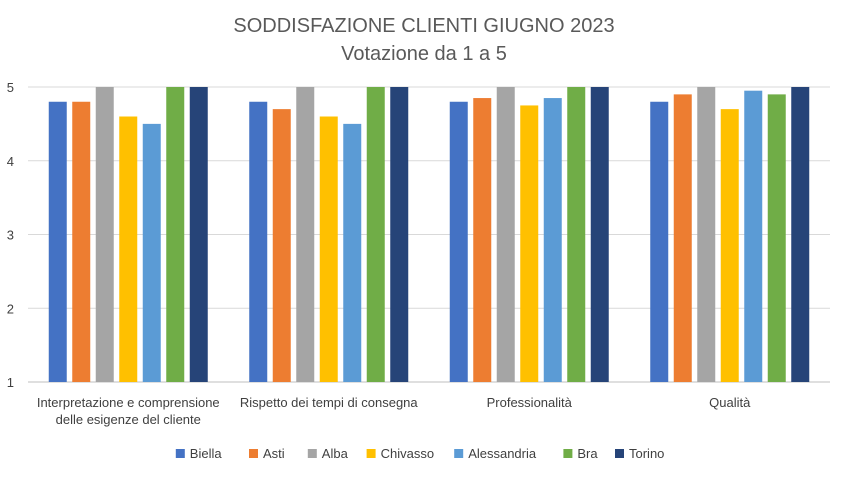 This screenshot has width=866, height=496. I want to click on chart-subtitle: Votazione da 1 a 5, so click(424, 54).